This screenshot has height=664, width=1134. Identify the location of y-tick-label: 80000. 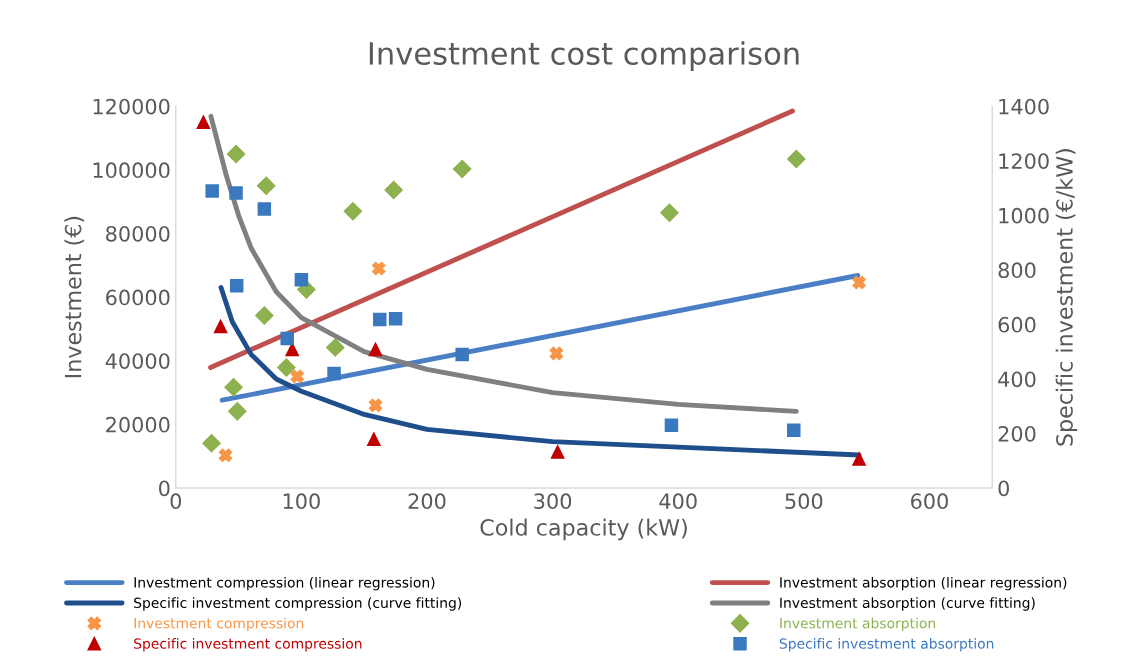
(138, 233).